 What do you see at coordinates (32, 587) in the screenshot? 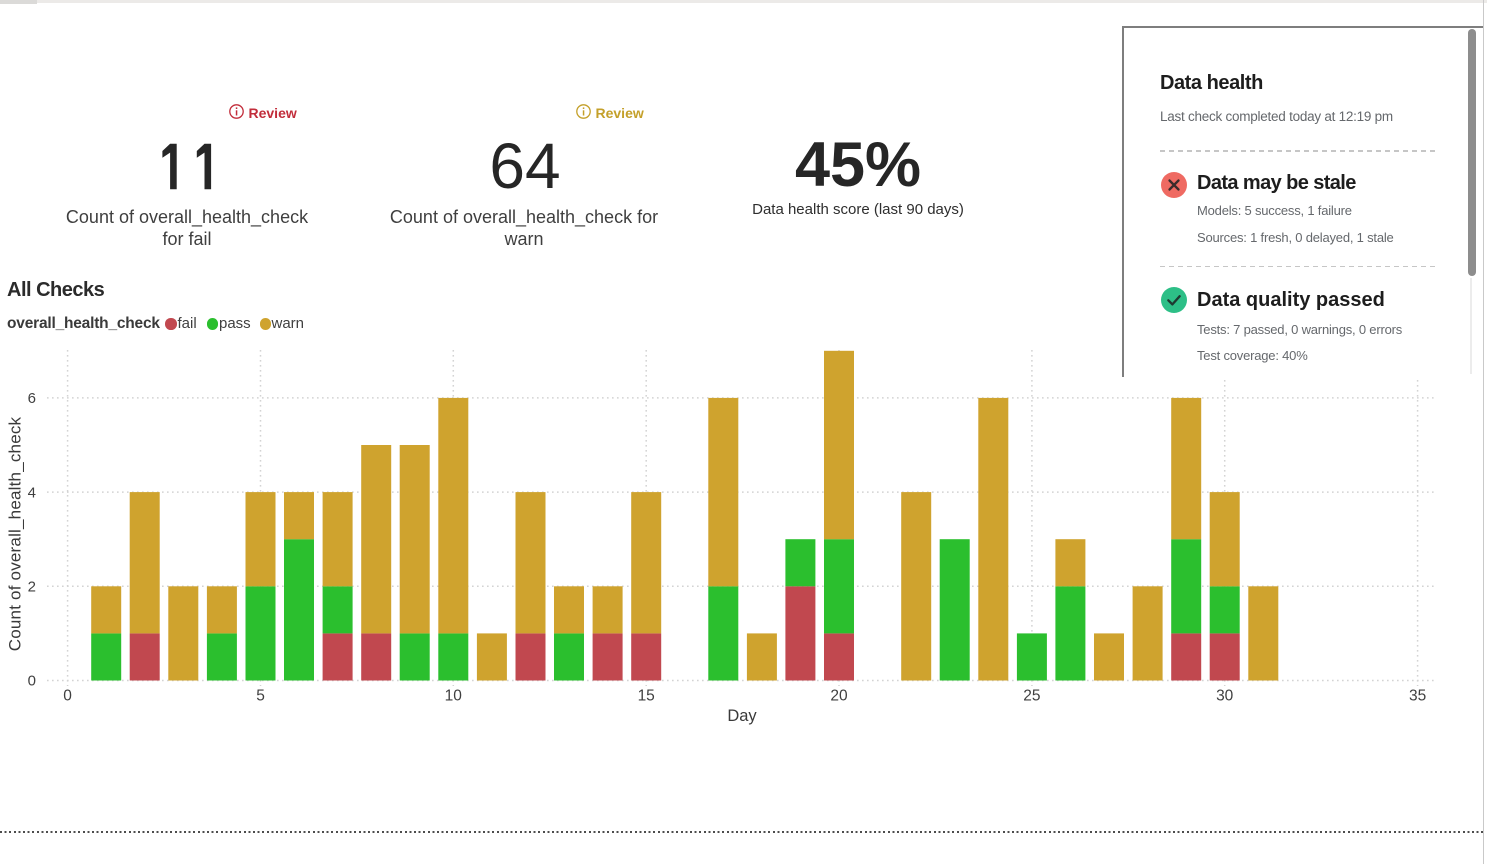
I see `svg-text: 2` at bounding box center [32, 587].